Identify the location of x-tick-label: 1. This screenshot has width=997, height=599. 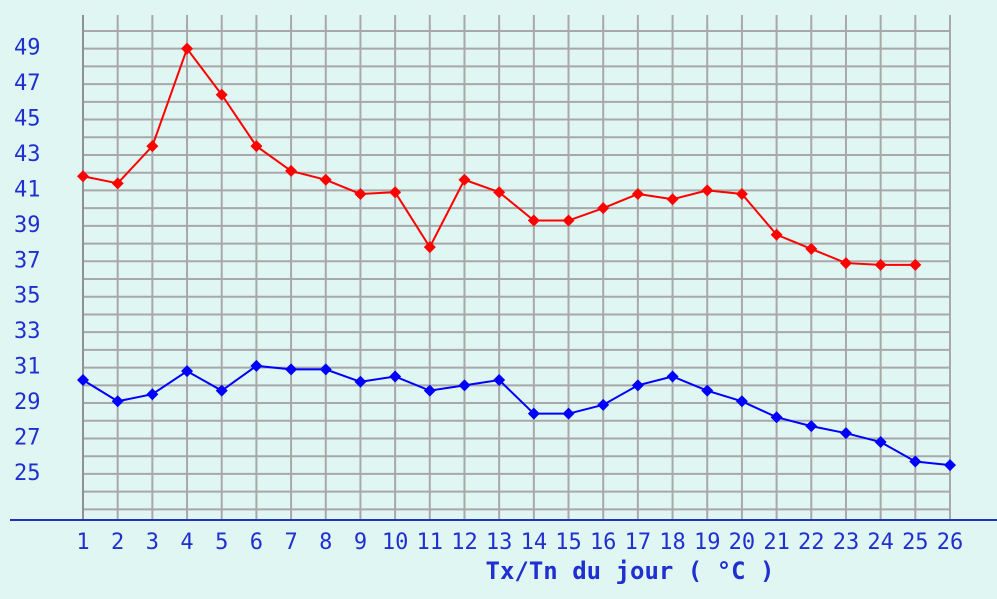
(82, 542).